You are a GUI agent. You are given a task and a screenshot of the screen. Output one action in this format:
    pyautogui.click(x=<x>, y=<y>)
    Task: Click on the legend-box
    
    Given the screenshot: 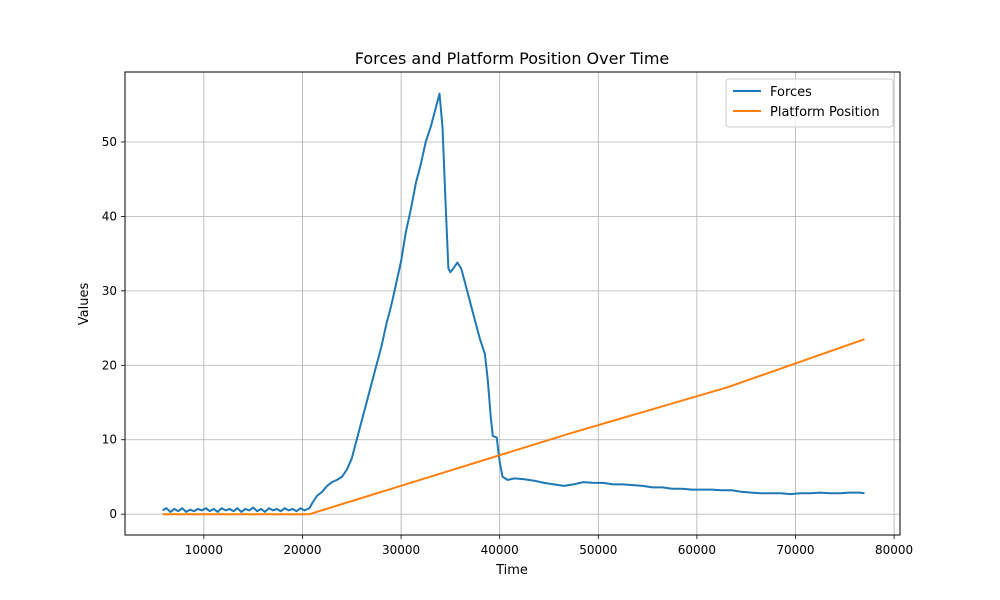 What is the action you would take?
    pyautogui.click(x=809, y=103)
    